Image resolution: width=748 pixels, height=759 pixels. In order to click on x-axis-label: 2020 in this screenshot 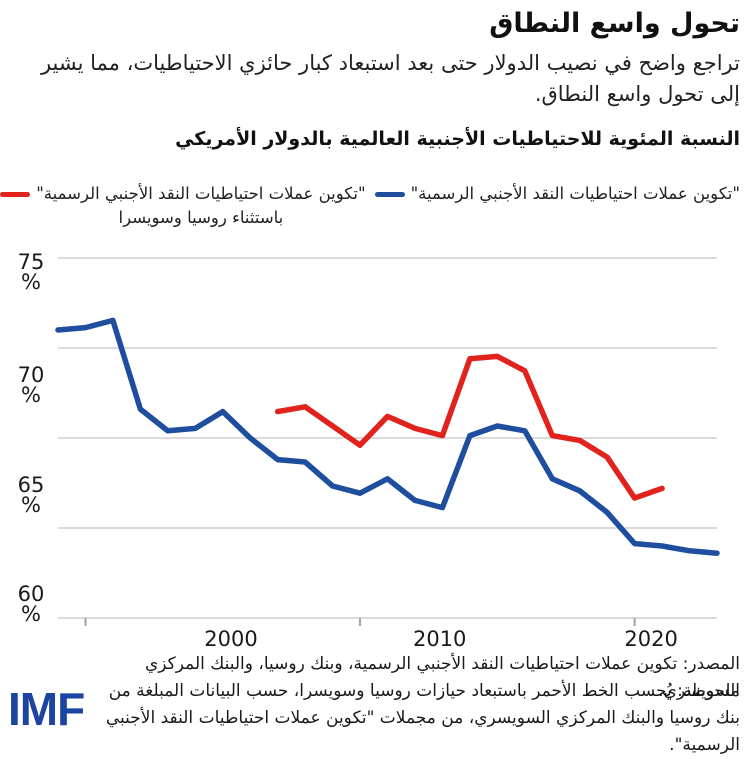, I will do `click(650, 639)`.